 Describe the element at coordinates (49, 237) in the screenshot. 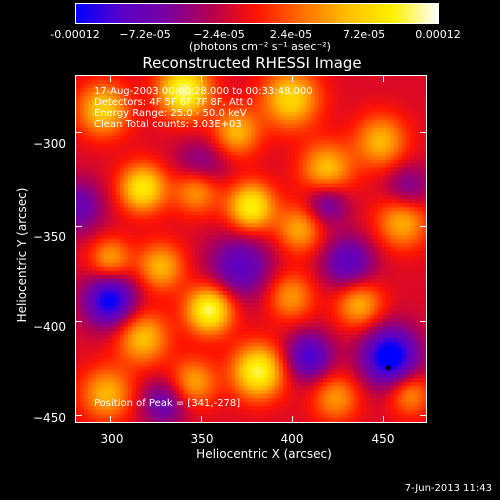

I see `y-tick-label: −350` at that location.